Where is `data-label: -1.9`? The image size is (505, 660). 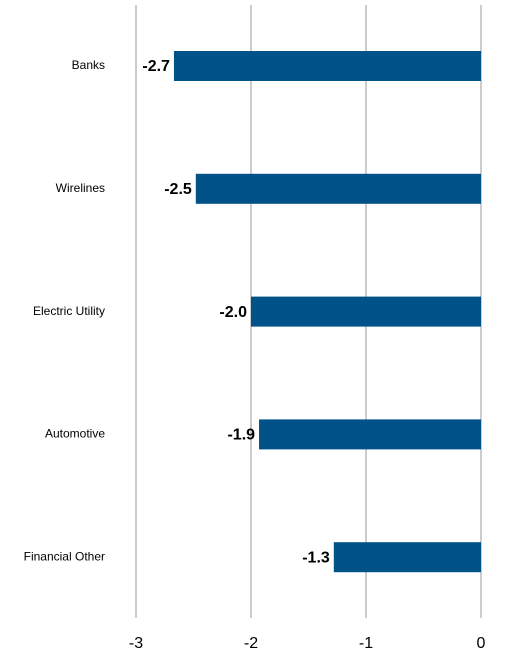
data-label: -1.9 is located at coordinates (241, 435).